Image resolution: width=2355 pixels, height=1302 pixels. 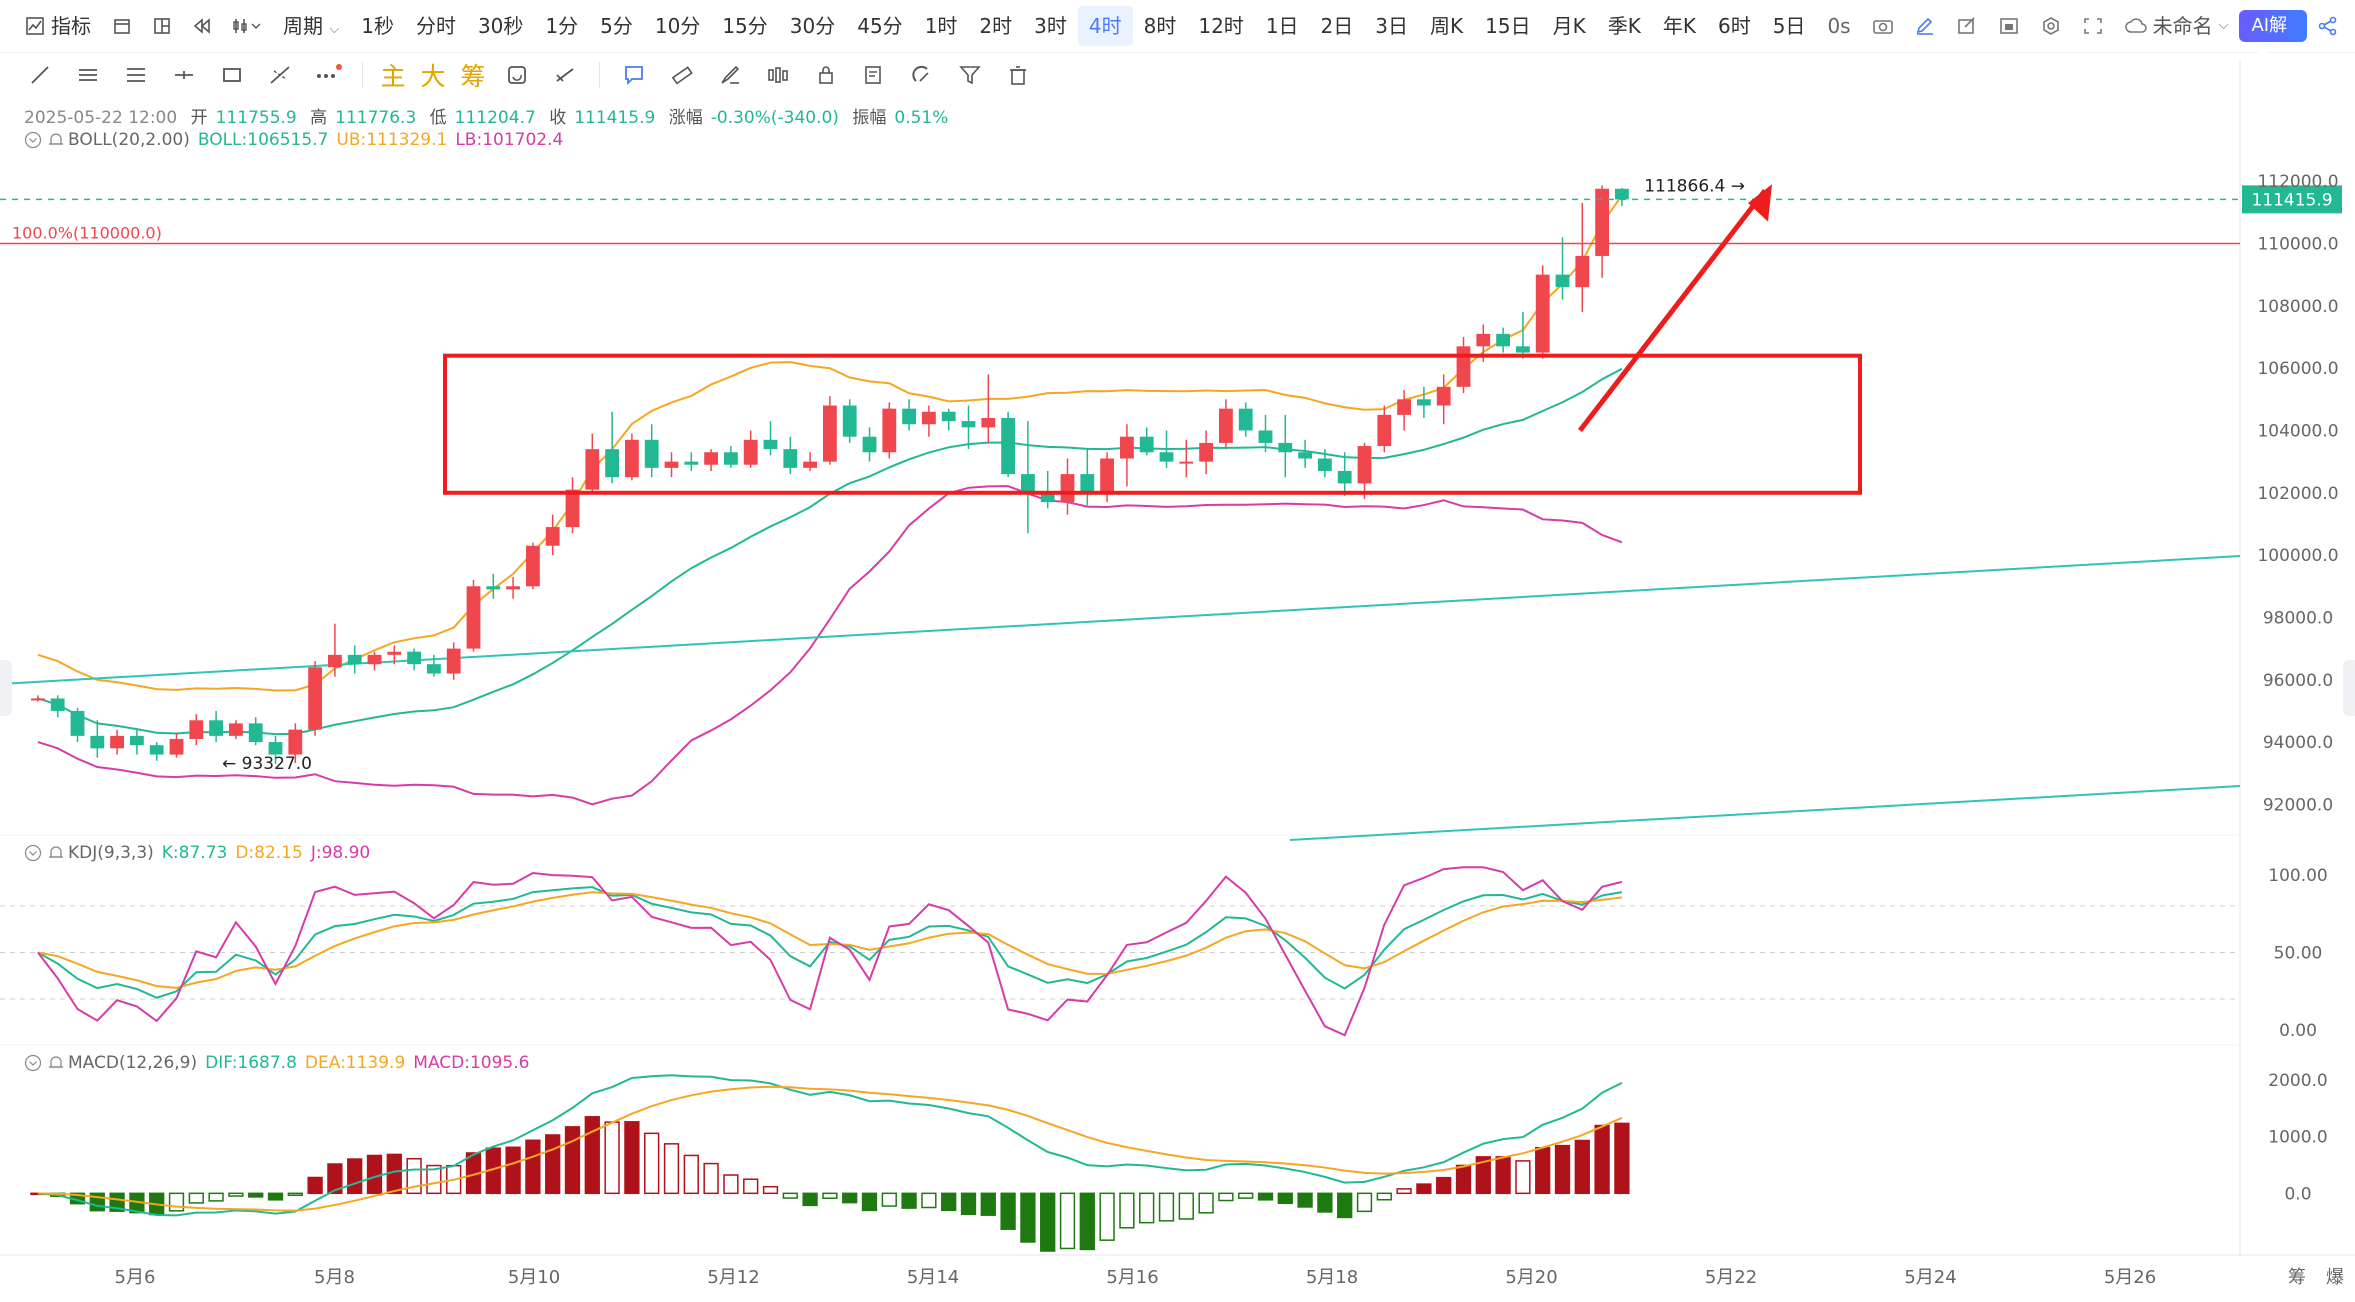 I want to click on interval-19: 周K, so click(x=1447, y=26).